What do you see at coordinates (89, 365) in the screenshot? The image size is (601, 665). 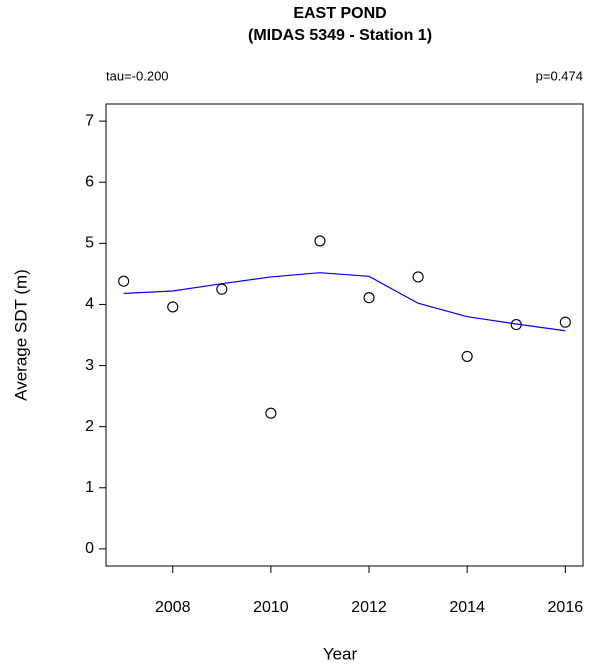 I see `y-tick-label: 3` at bounding box center [89, 365].